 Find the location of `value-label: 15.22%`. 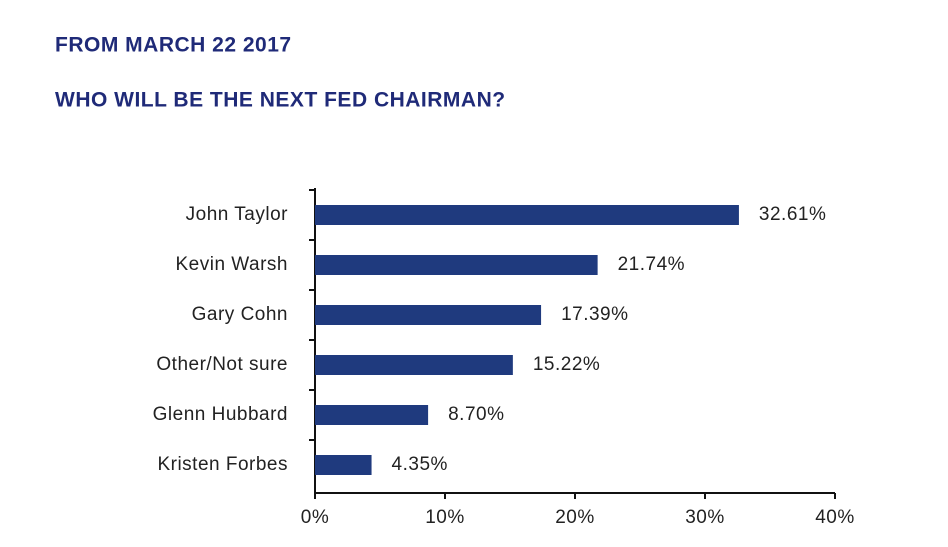

value-label: 15.22% is located at coordinates (566, 364).